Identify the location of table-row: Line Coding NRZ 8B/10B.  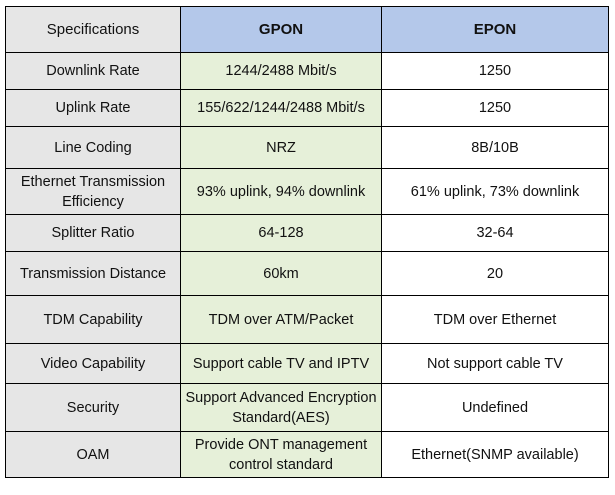
(307, 147).